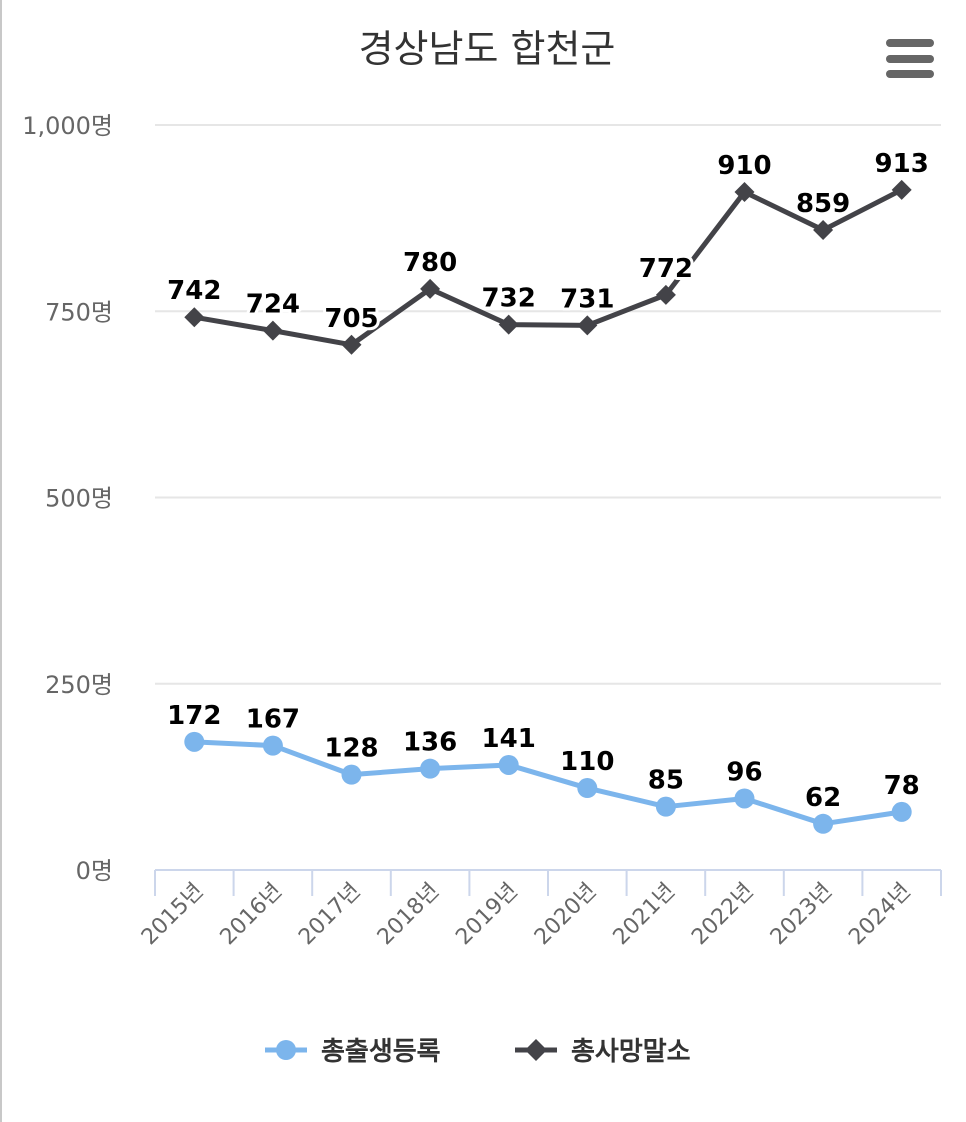 This screenshot has height=1122, width=966. I want to click on data-label: 85, so click(666, 781).